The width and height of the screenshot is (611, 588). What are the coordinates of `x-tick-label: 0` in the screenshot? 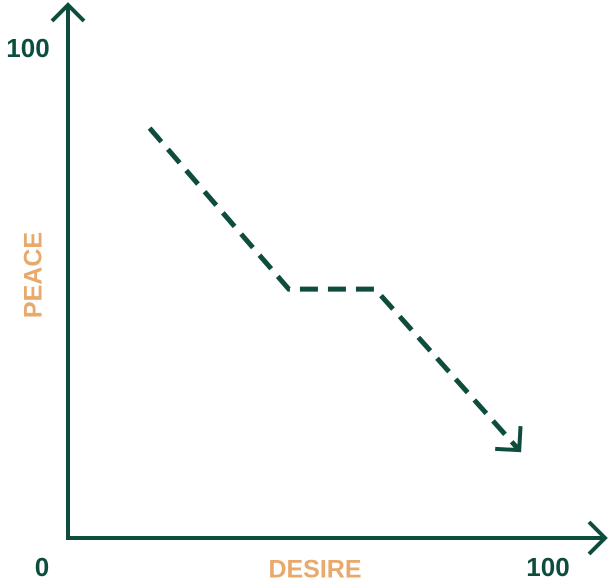 It's located at (42, 567).